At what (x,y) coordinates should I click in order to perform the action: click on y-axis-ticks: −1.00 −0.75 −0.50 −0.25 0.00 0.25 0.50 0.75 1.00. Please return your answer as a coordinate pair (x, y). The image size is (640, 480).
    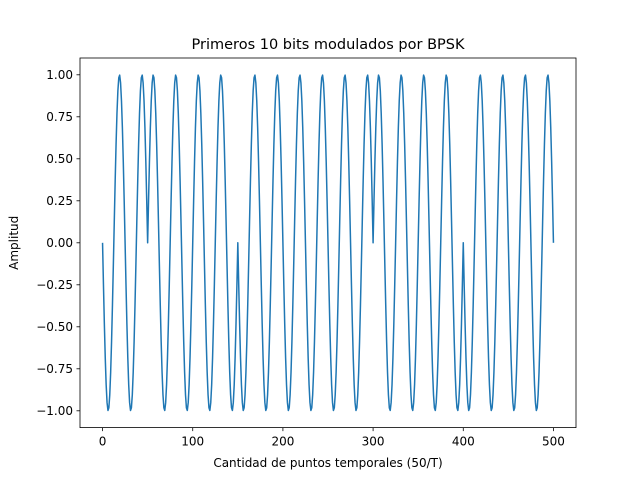
    Looking at the image, I should click on (58, 243).